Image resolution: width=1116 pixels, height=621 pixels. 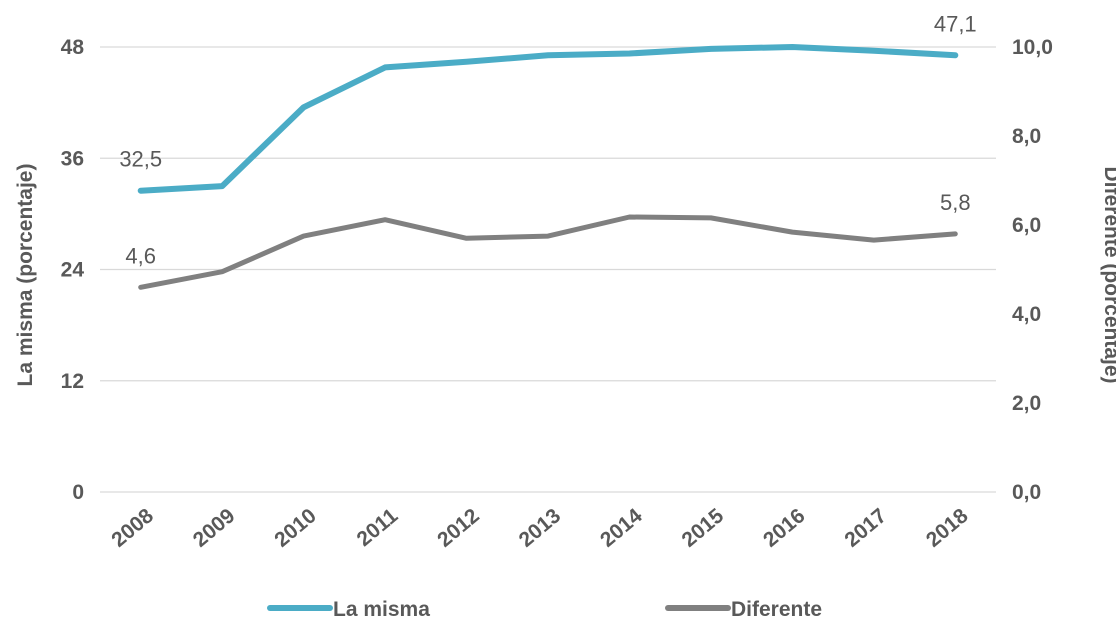 I want to click on x-tick-label: 2009, so click(x=214, y=528).